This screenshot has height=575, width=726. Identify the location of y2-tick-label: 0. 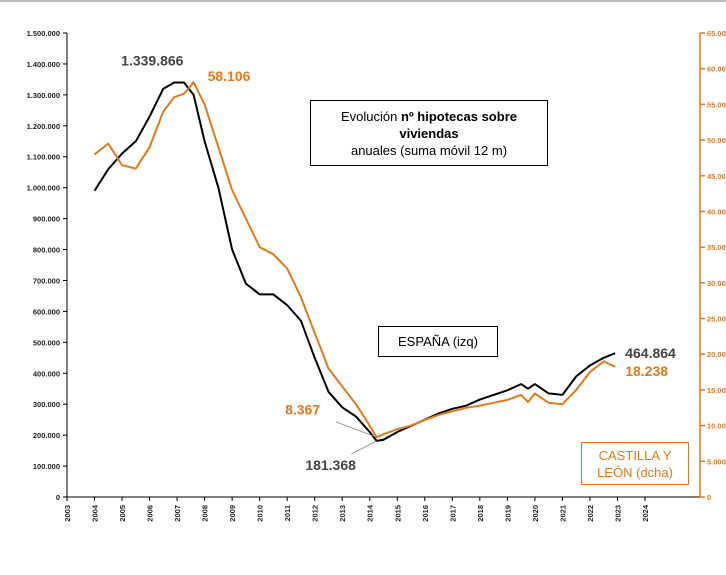
(709, 497).